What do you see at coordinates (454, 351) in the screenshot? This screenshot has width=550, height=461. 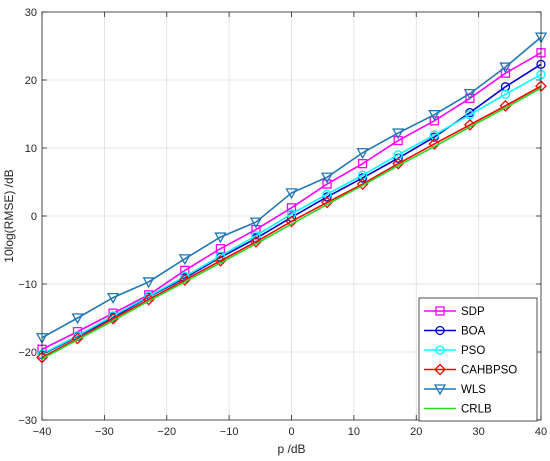 I see `legend-item: PSO` at bounding box center [454, 351].